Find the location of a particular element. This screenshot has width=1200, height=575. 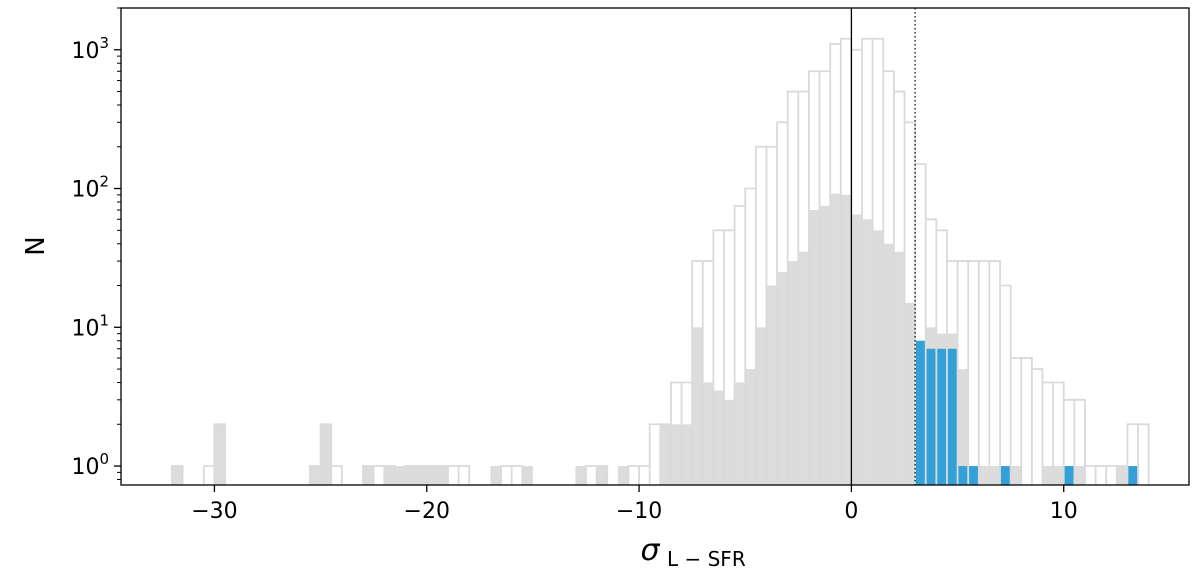

x-axis-label-subscript: L − SFR is located at coordinates (706, 559).